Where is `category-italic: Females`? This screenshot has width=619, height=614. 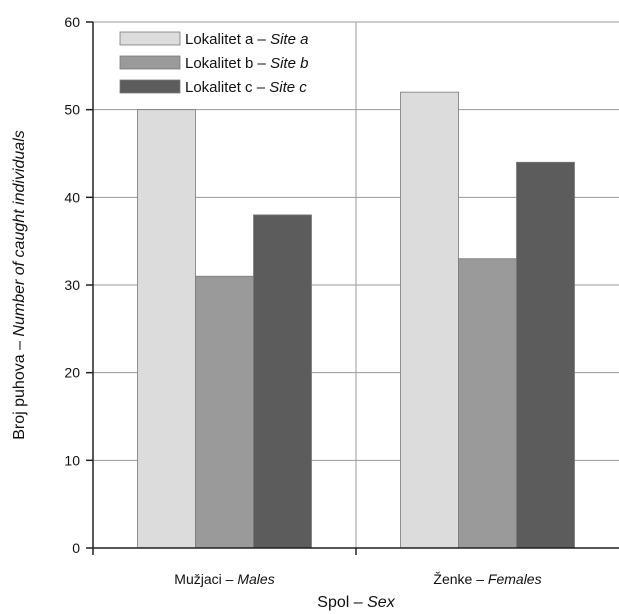 category-italic: Females is located at coordinates (515, 579).